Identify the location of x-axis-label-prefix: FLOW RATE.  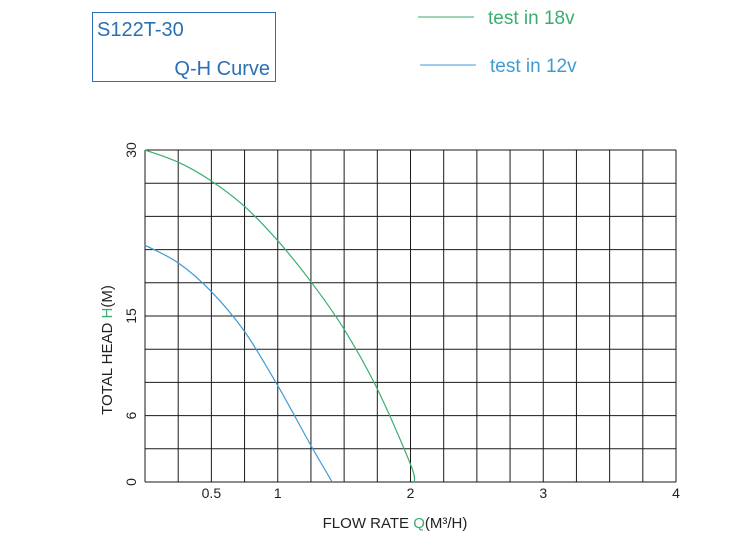
(368, 523).